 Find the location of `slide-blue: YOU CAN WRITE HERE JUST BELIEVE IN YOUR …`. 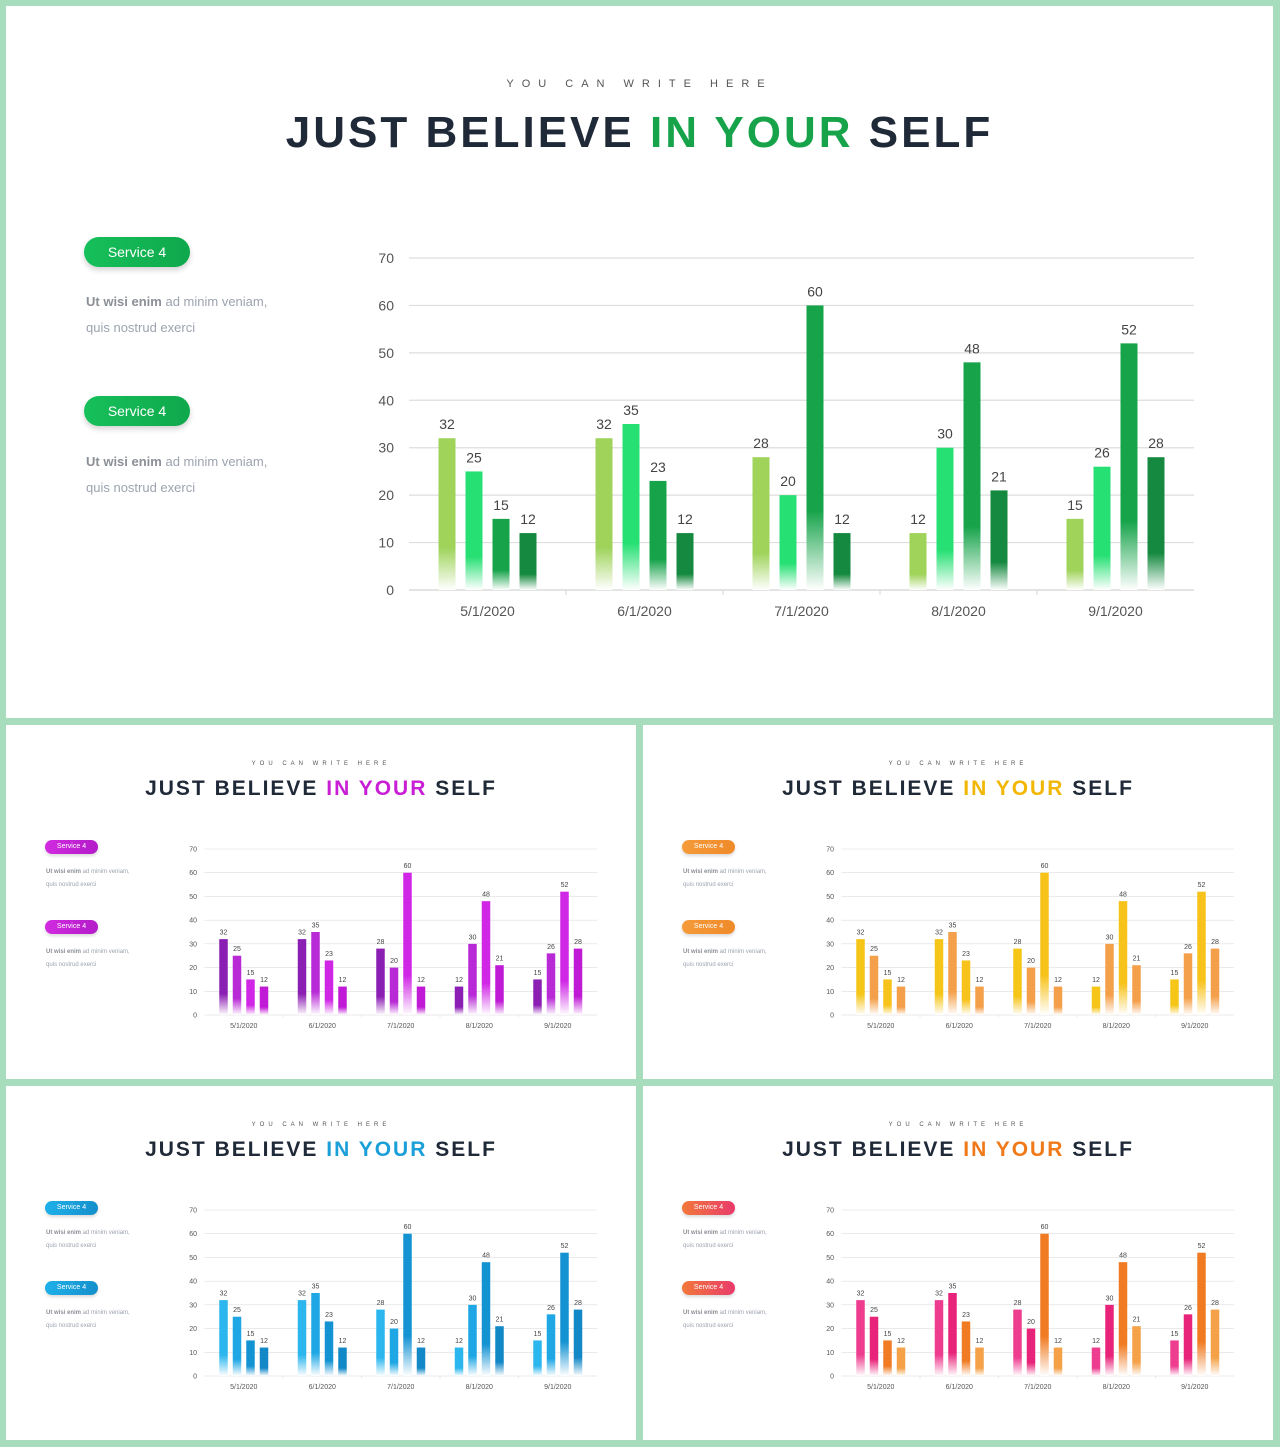

slide-blue: YOU CAN WRITE HERE JUST BELIEVE IN YOUR … is located at coordinates (321, 1263).